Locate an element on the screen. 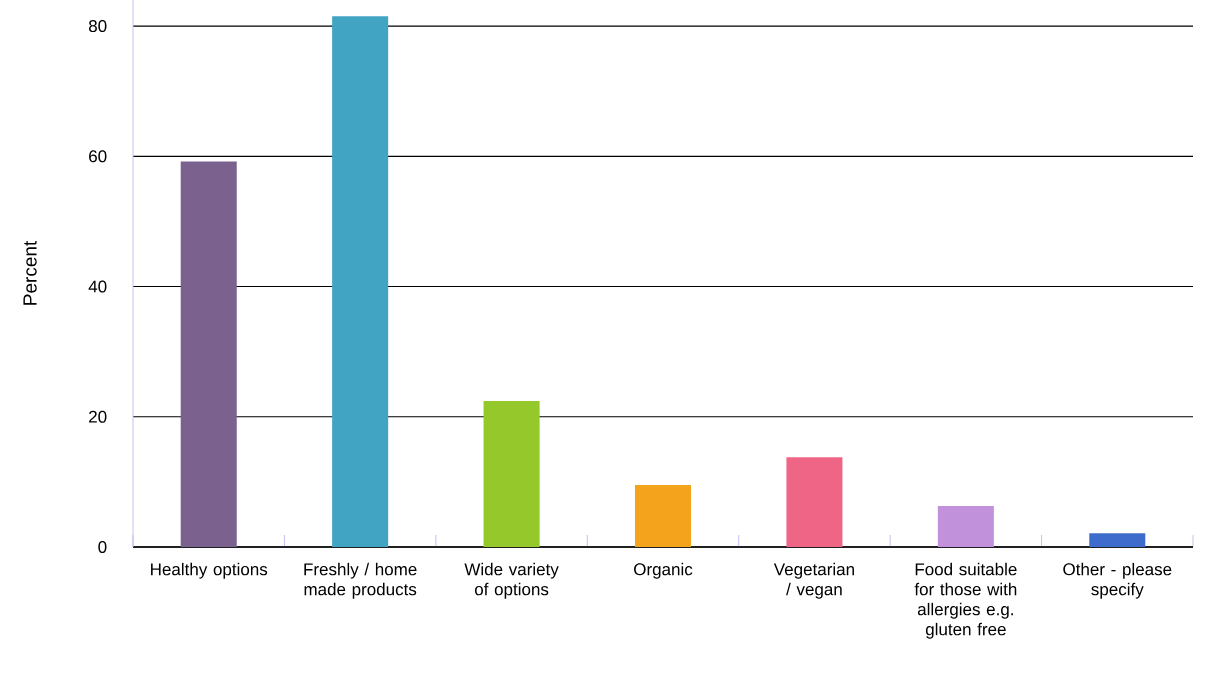 This screenshot has width=1207, height=679. x-tick-label: Wide variety of options is located at coordinates (511, 580).